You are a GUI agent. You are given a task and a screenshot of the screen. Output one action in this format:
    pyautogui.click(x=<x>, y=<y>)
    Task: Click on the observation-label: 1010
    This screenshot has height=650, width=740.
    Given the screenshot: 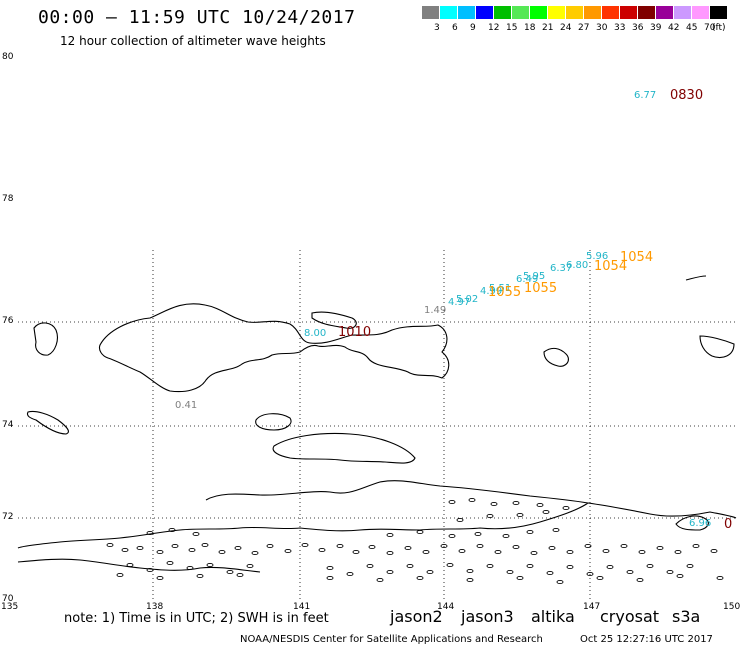 What is the action you would take?
    pyautogui.click(x=354, y=332)
    